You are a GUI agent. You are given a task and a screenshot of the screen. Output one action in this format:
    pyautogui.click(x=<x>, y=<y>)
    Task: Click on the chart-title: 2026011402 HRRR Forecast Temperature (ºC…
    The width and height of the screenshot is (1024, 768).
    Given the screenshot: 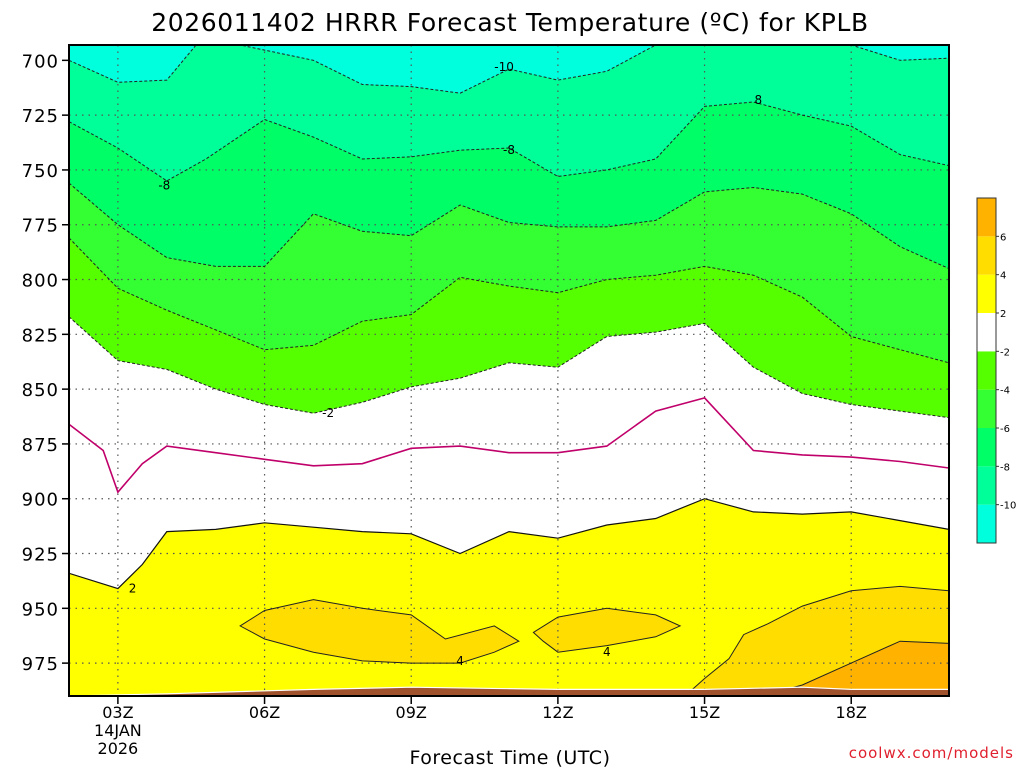 What is the action you would take?
    pyautogui.click(x=509, y=22)
    